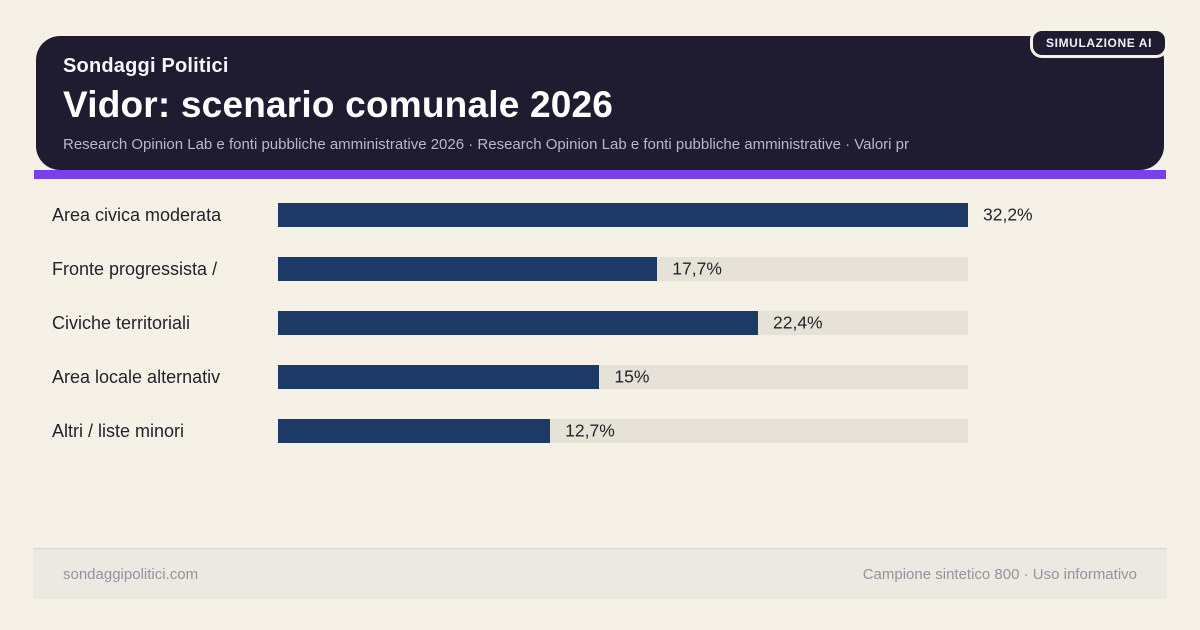  Describe the element at coordinates (999, 574) in the screenshot. I see `footer-sample-note: Campione sintetico 800 · Uso informativo` at that location.